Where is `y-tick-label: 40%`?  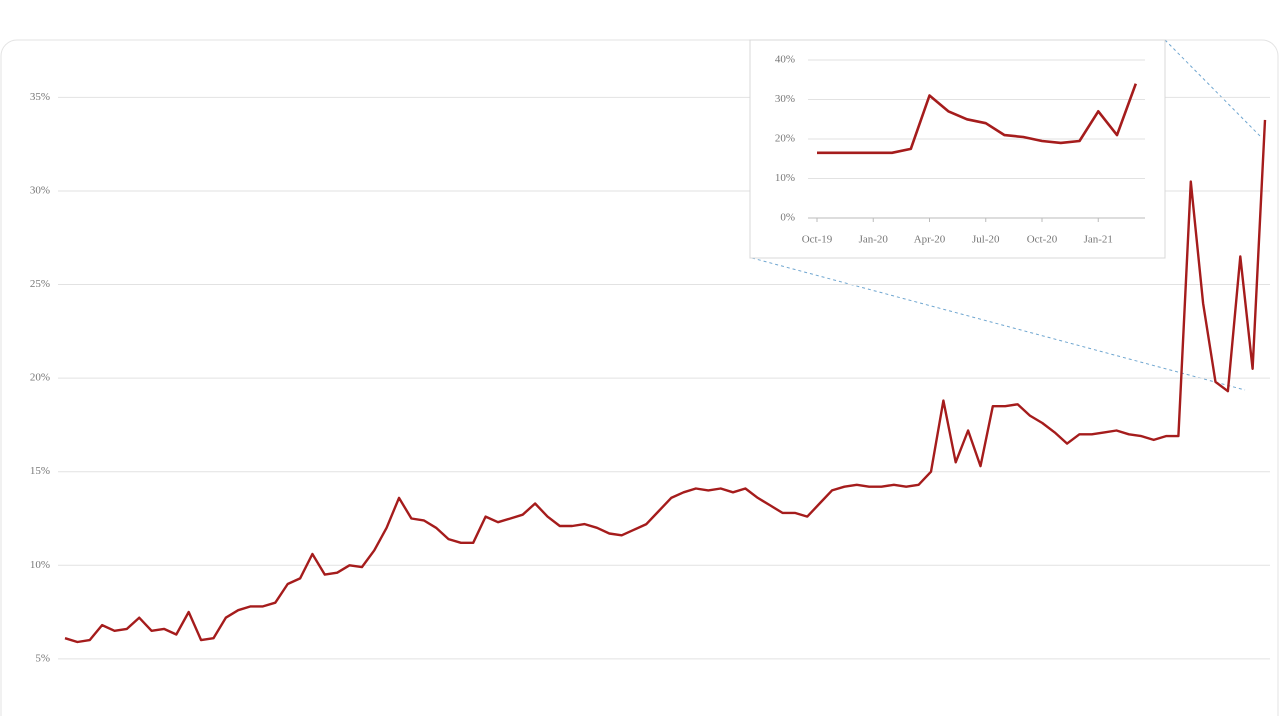
y-tick-label: 40% is located at coordinates (785, 60).